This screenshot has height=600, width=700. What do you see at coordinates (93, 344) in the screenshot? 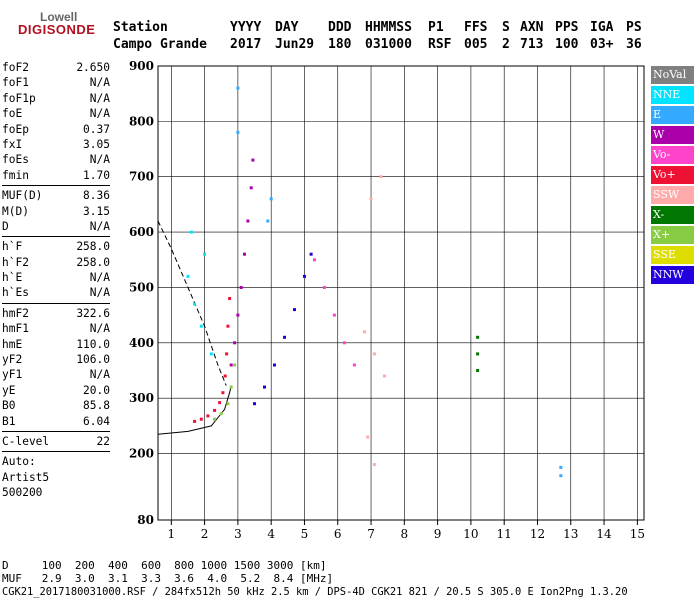
I see `param-value: 110.0` at bounding box center [93, 344].